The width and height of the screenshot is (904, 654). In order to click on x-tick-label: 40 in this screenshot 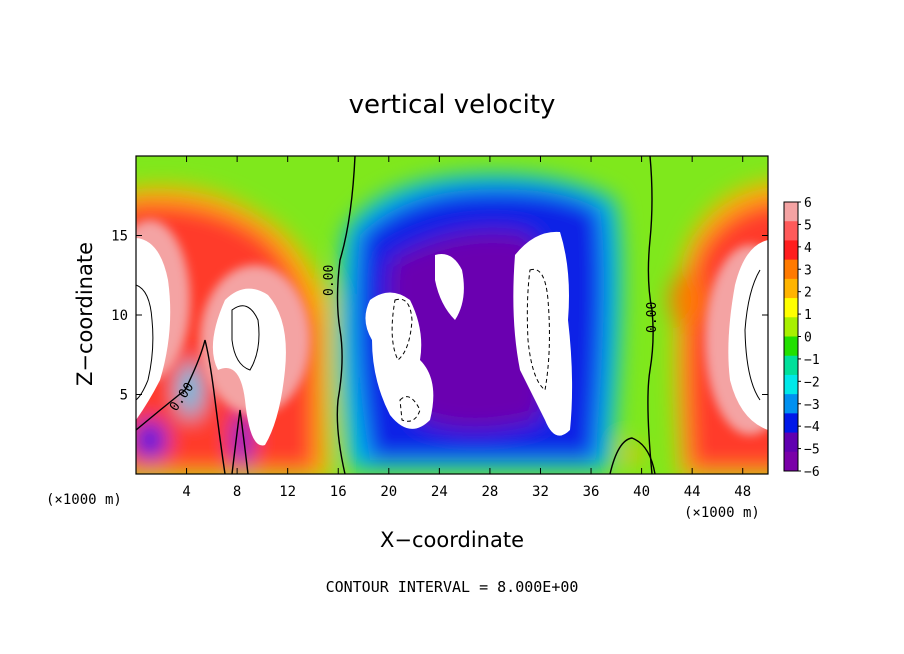, I will do `click(641, 492)`.